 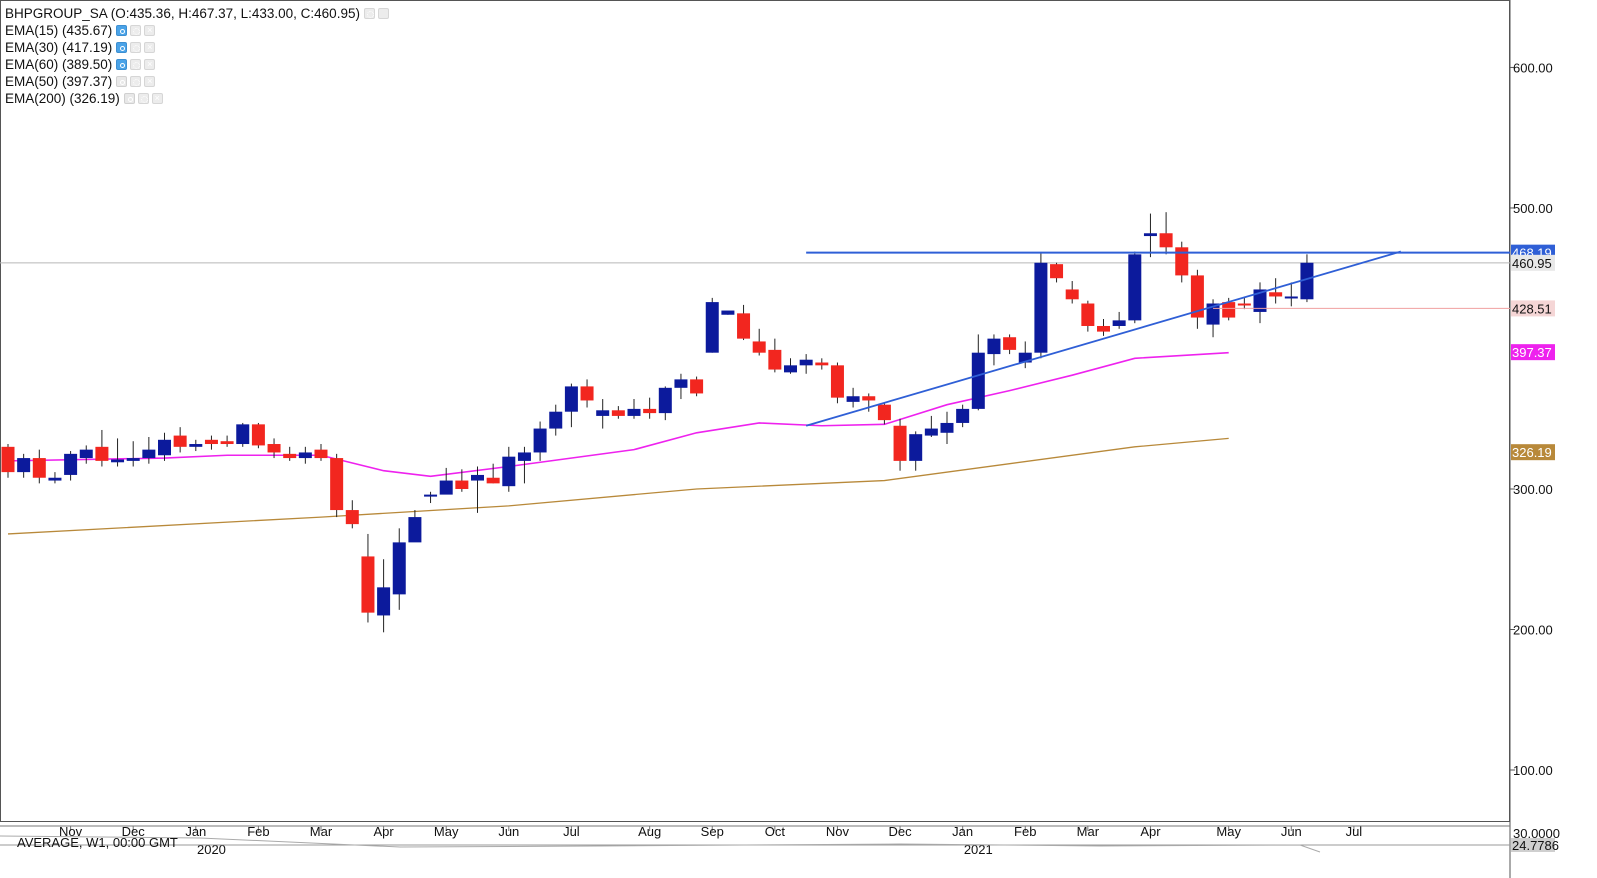 What do you see at coordinates (838, 831) in the screenshot?
I see `x-month-label: Nov` at bounding box center [838, 831].